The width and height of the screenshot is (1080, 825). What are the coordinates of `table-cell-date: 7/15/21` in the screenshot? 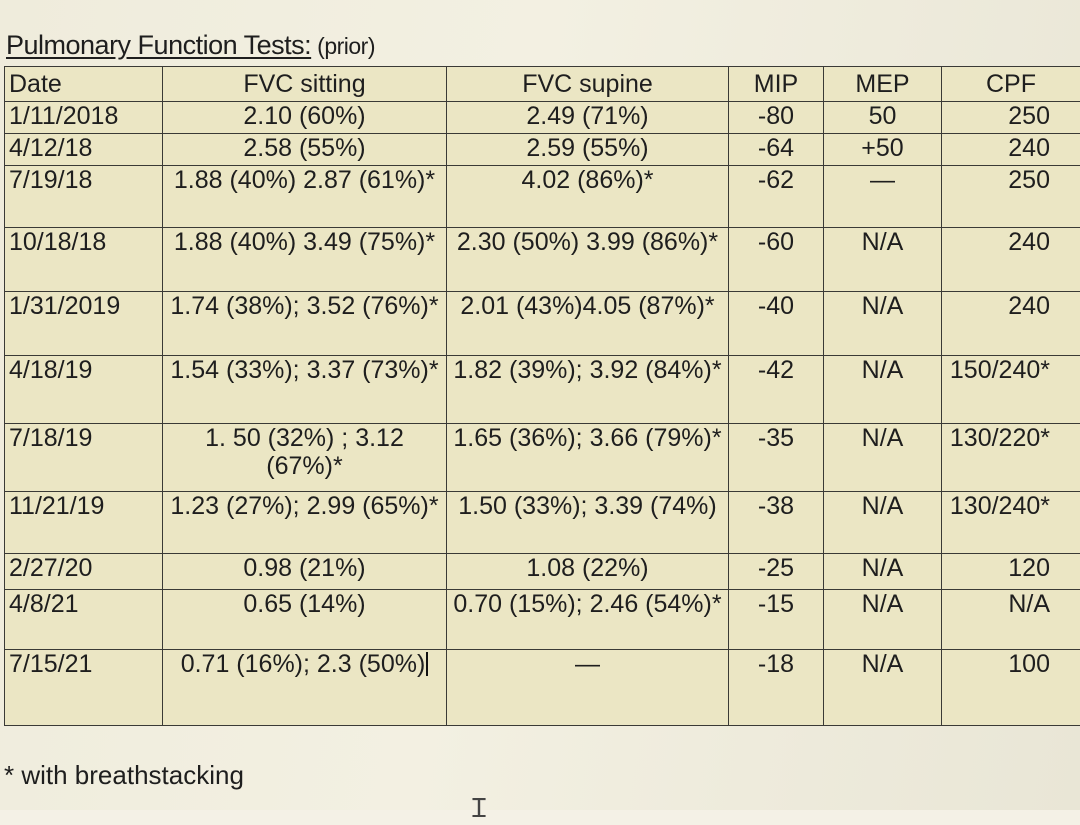 It's located at (84, 688).